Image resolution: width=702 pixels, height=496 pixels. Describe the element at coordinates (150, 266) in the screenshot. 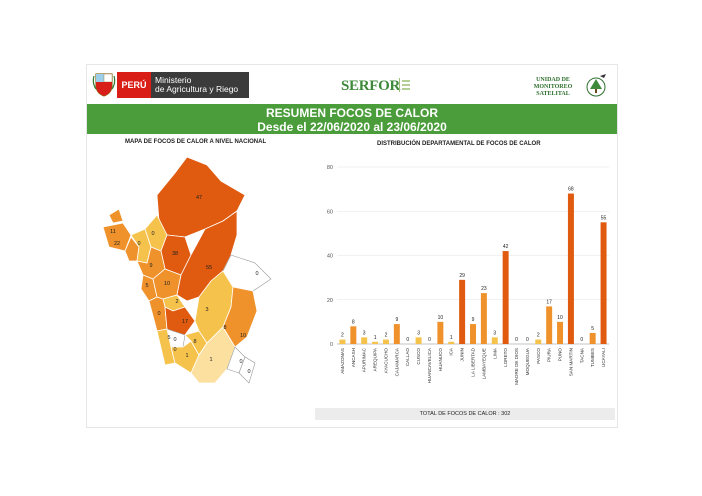

I see `map-label: 9` at that location.